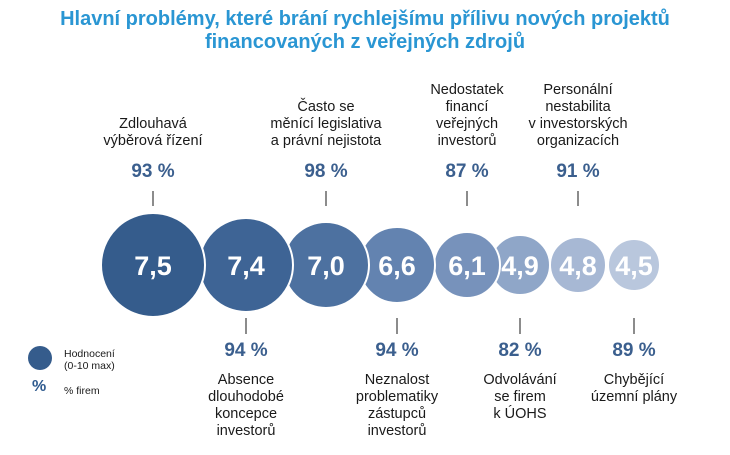  Describe the element at coordinates (246, 397) in the screenshot. I see `category-label-2-line-2: dlouhodobé` at that location.